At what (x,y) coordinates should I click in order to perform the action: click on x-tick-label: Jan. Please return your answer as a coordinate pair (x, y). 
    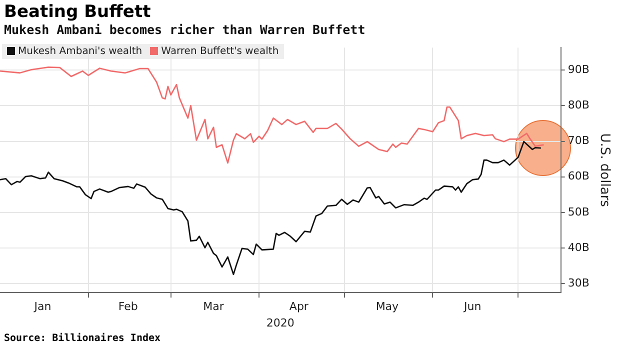
    Looking at the image, I should click on (42, 307).